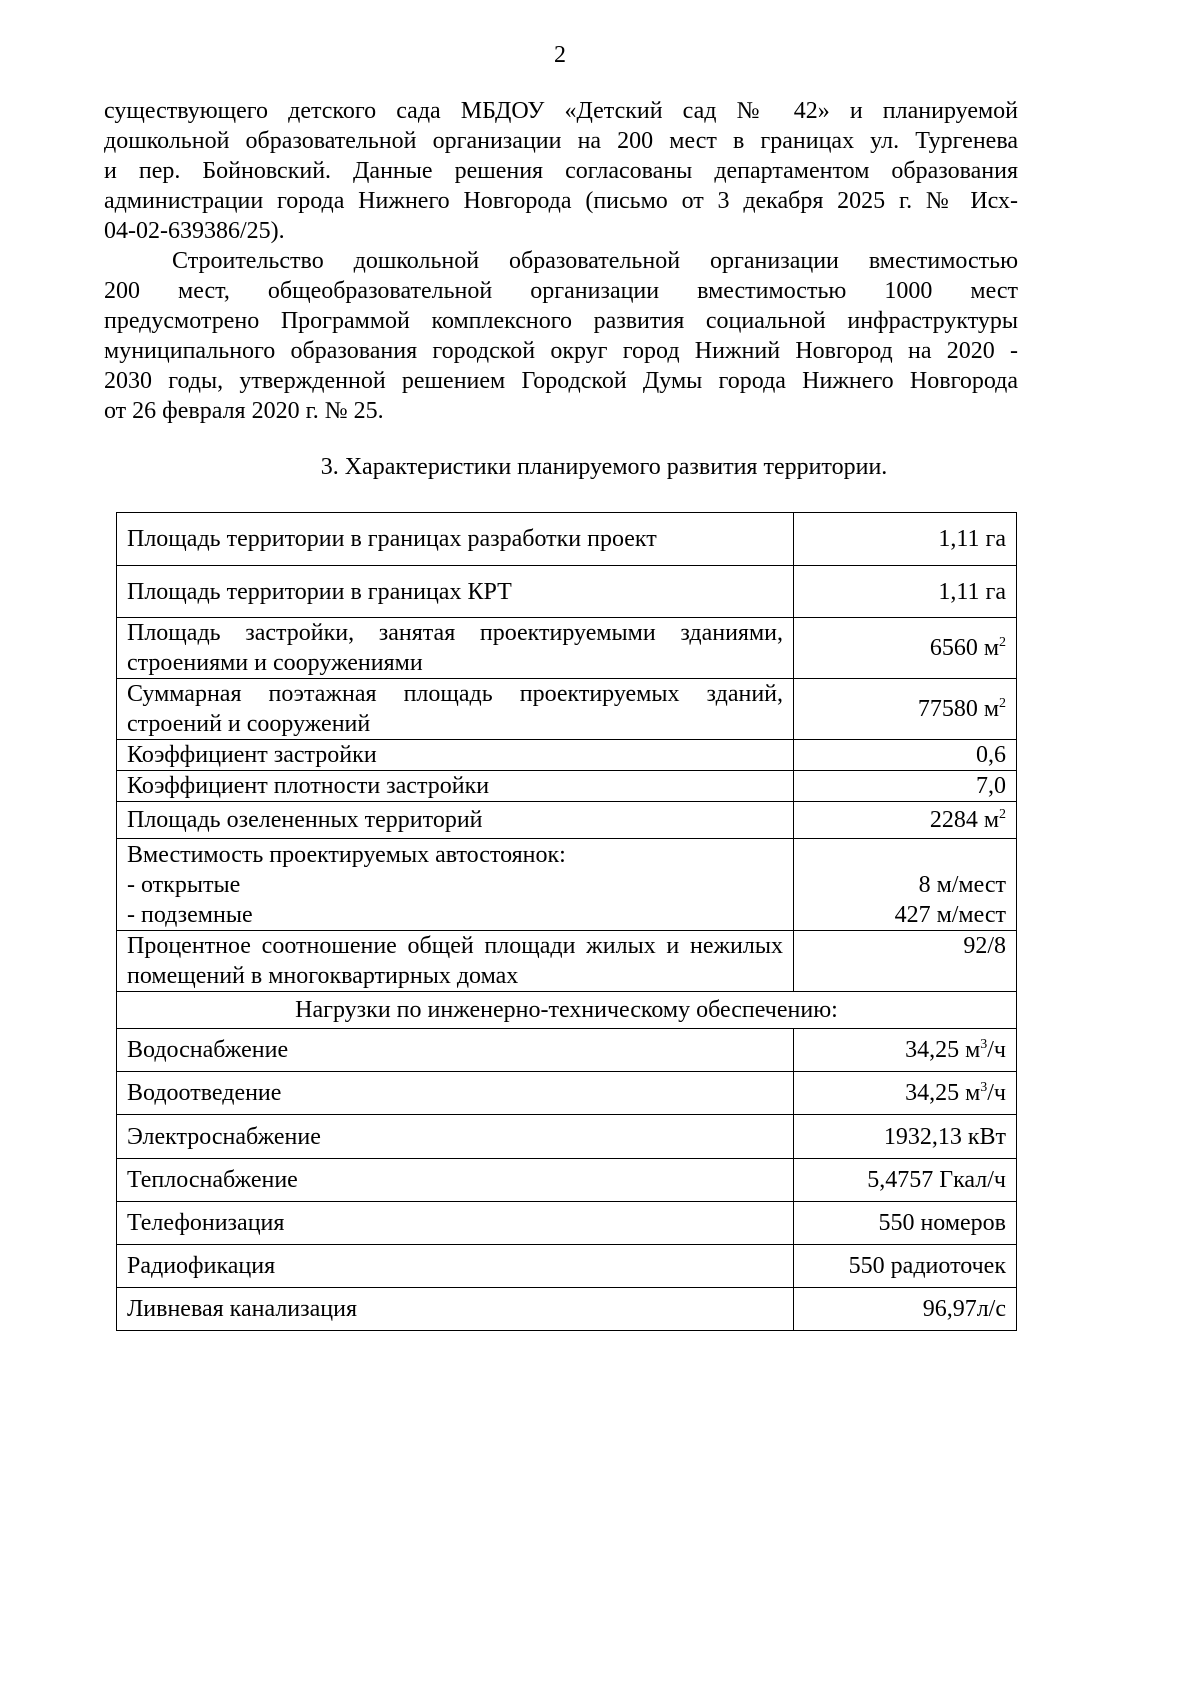 This screenshot has height=1697, width=1200. I want to click on row-value: 0,6, so click(905, 755).